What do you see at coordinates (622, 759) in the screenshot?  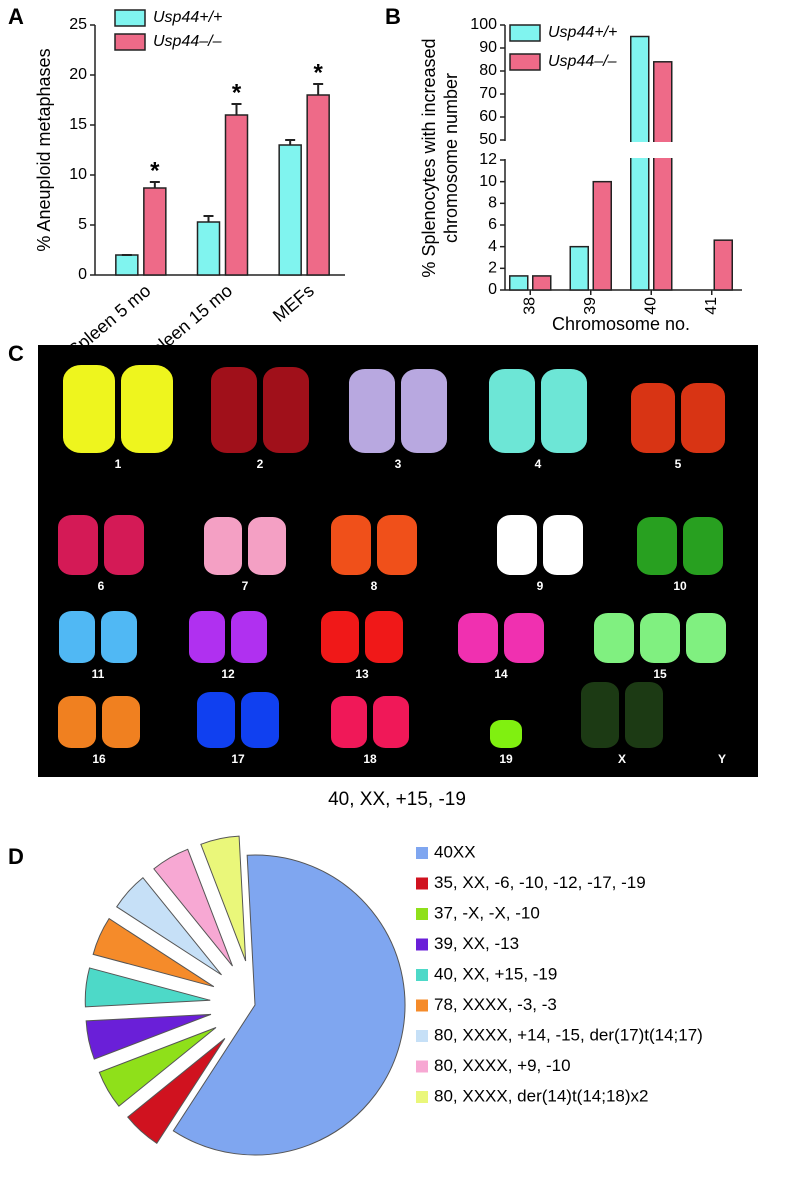 I see `chromosome-label: X` at bounding box center [622, 759].